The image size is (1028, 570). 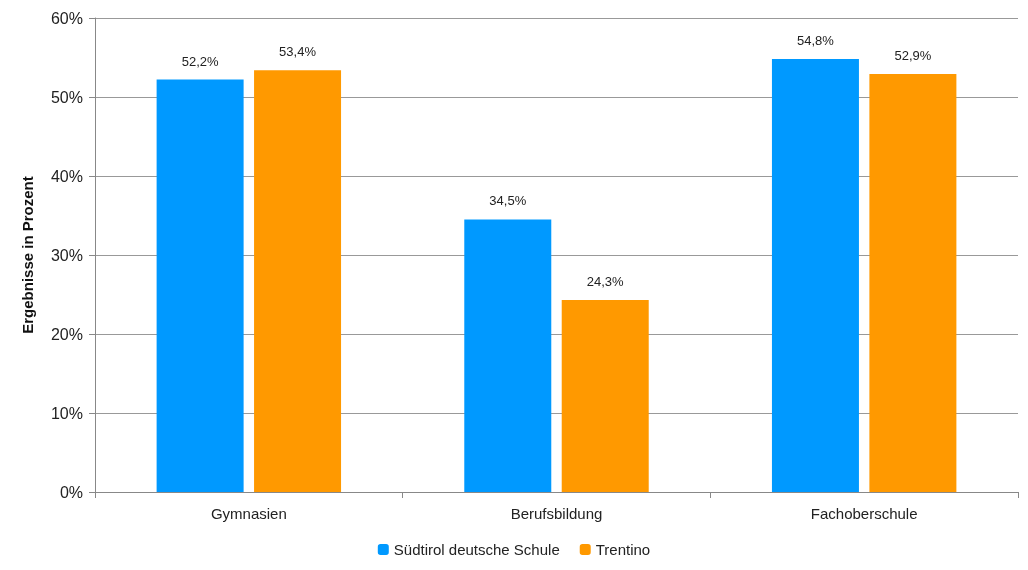 What do you see at coordinates (816, 41) in the screenshot?
I see `data-label: 54,8%` at bounding box center [816, 41].